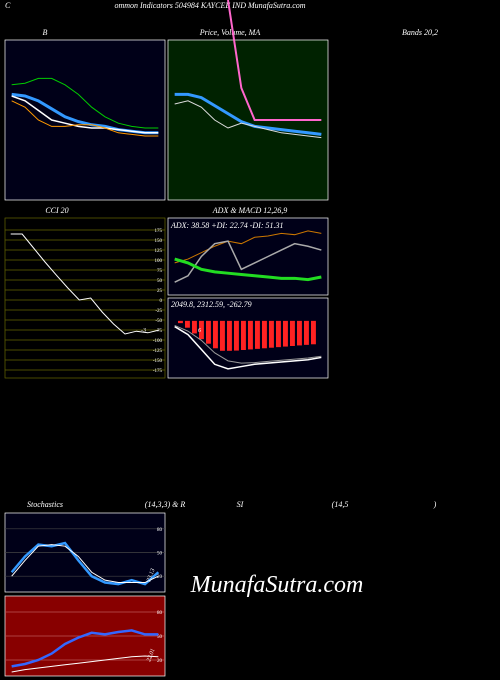  What do you see at coordinates (160, 291) in the screenshot?
I see `y-tick-label: 25` at bounding box center [160, 291].